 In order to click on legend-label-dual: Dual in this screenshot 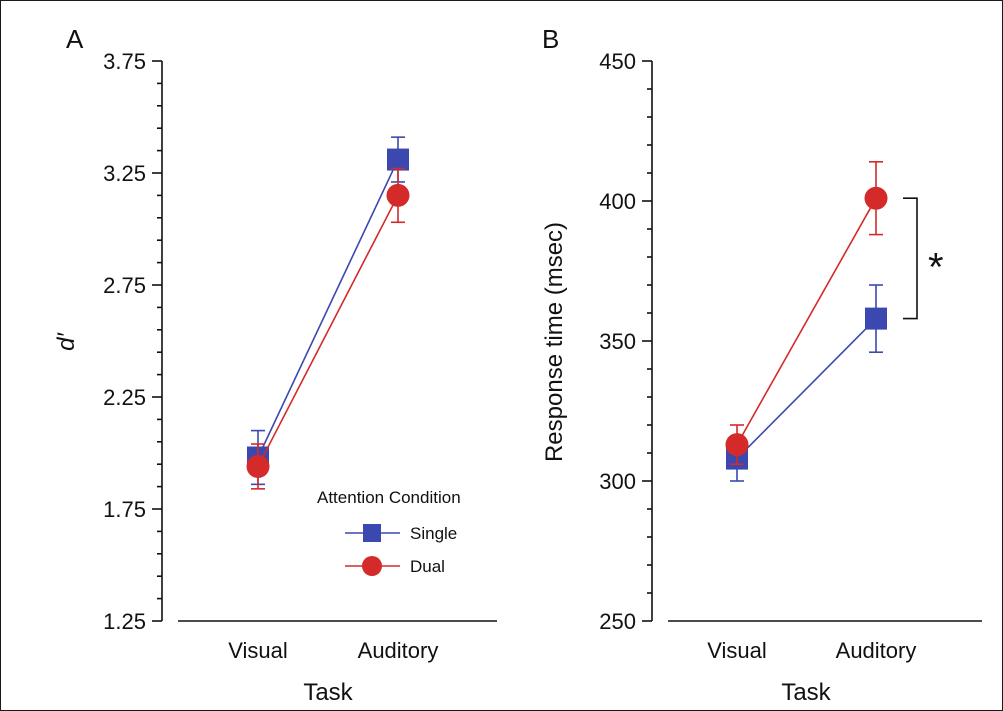, I will do `click(427, 566)`.